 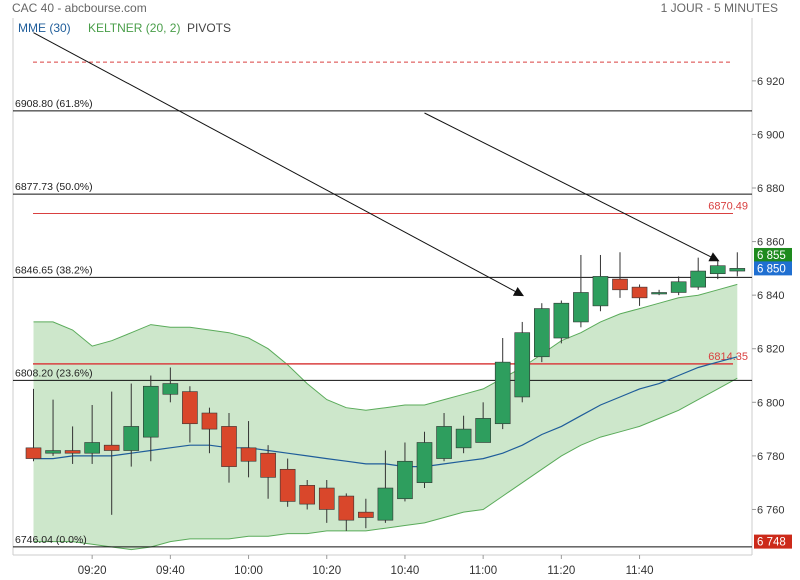 I want to click on pivot-label: 6870.49, so click(x=728, y=206).